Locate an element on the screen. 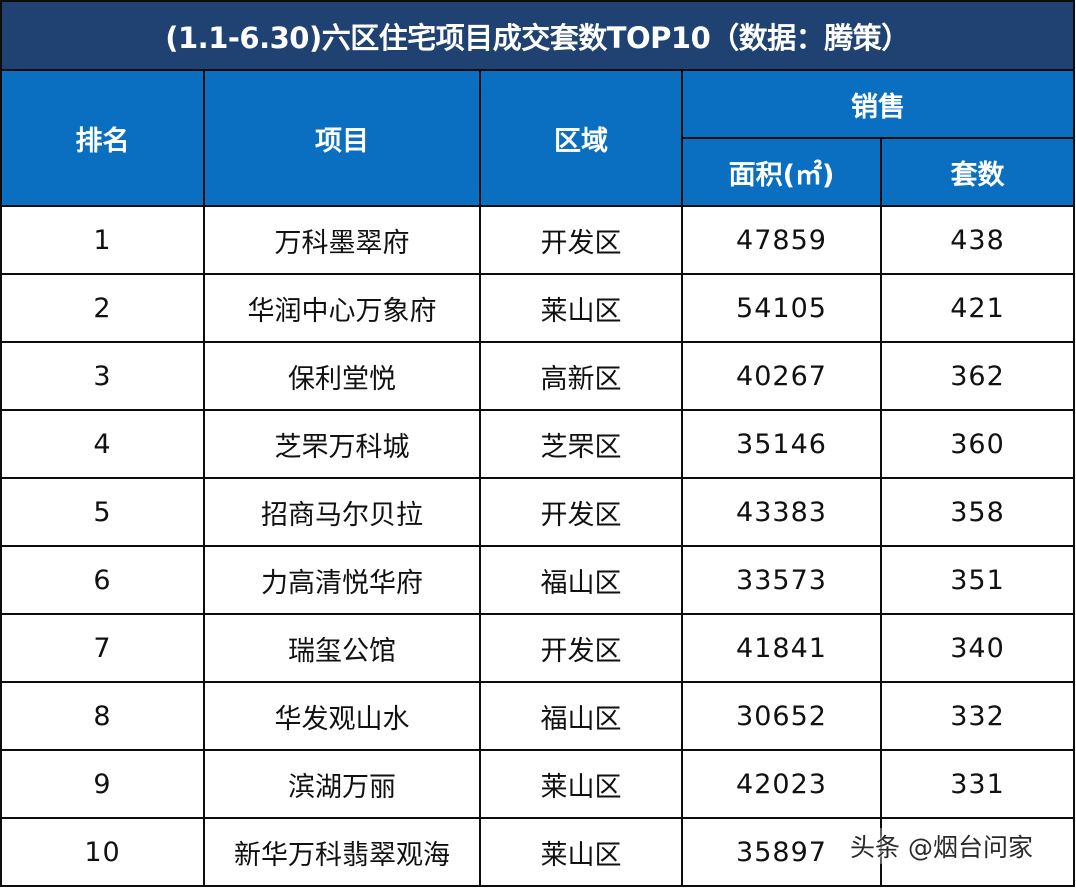 Image resolution: width=1076 pixels, height=888 pixels. table-row: 6 力高清悦华府 福山区 33573 351 is located at coordinates (538, 580).